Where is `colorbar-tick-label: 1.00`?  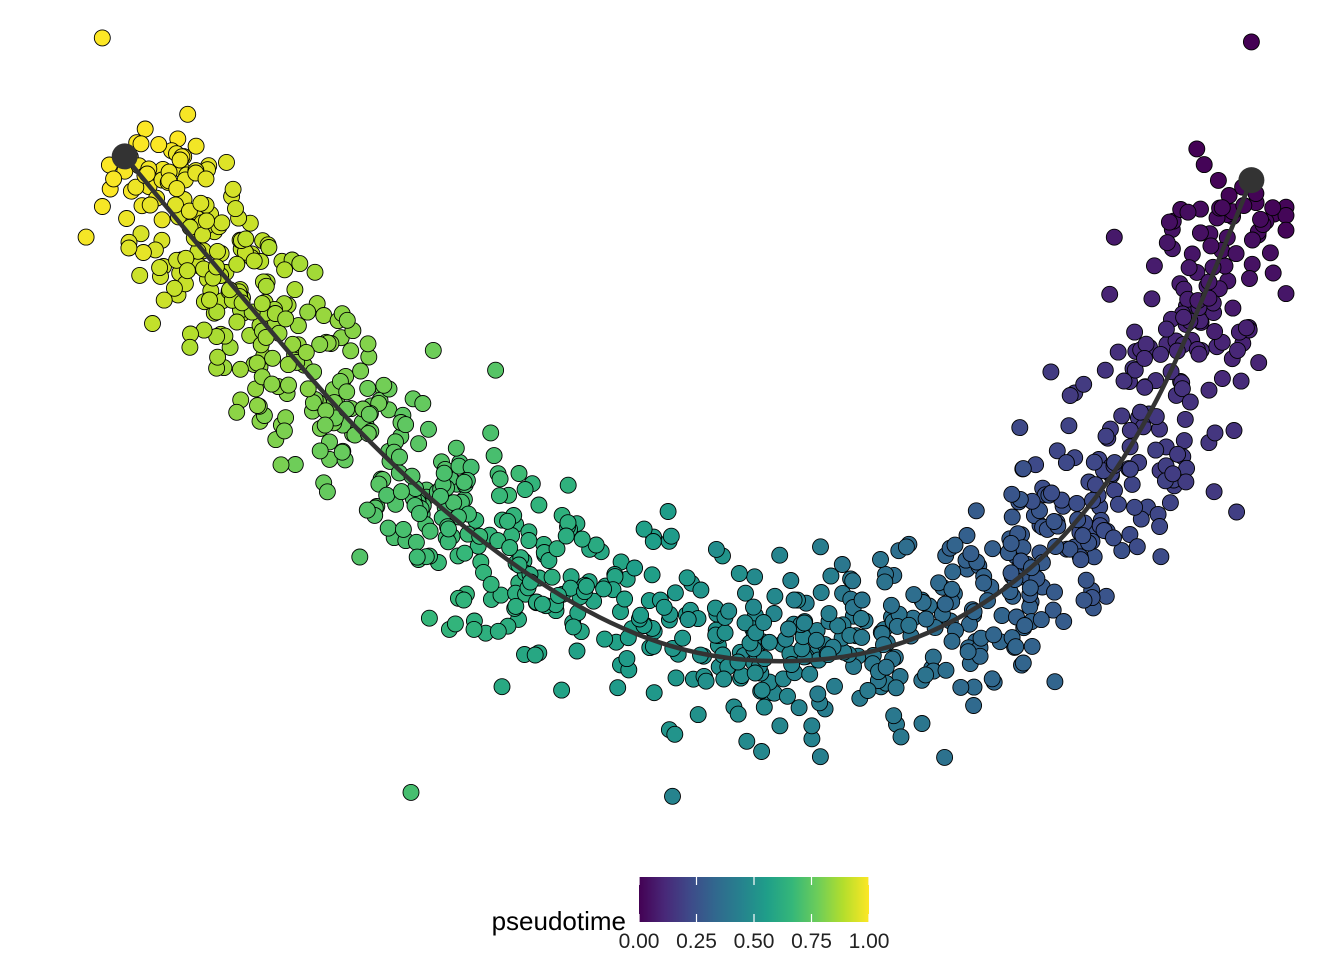 colorbar-tick-label: 1.00 is located at coordinates (869, 941).